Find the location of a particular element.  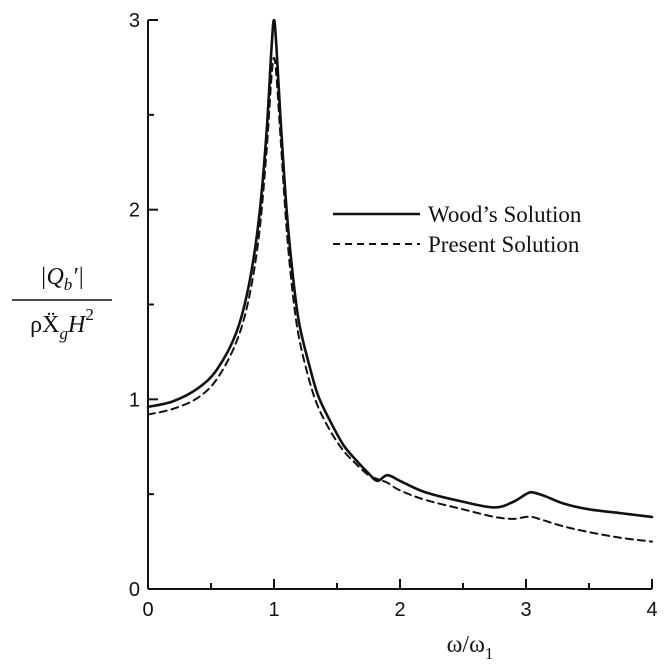

legend-label-present-solution: Present Solution is located at coordinates (504, 244).